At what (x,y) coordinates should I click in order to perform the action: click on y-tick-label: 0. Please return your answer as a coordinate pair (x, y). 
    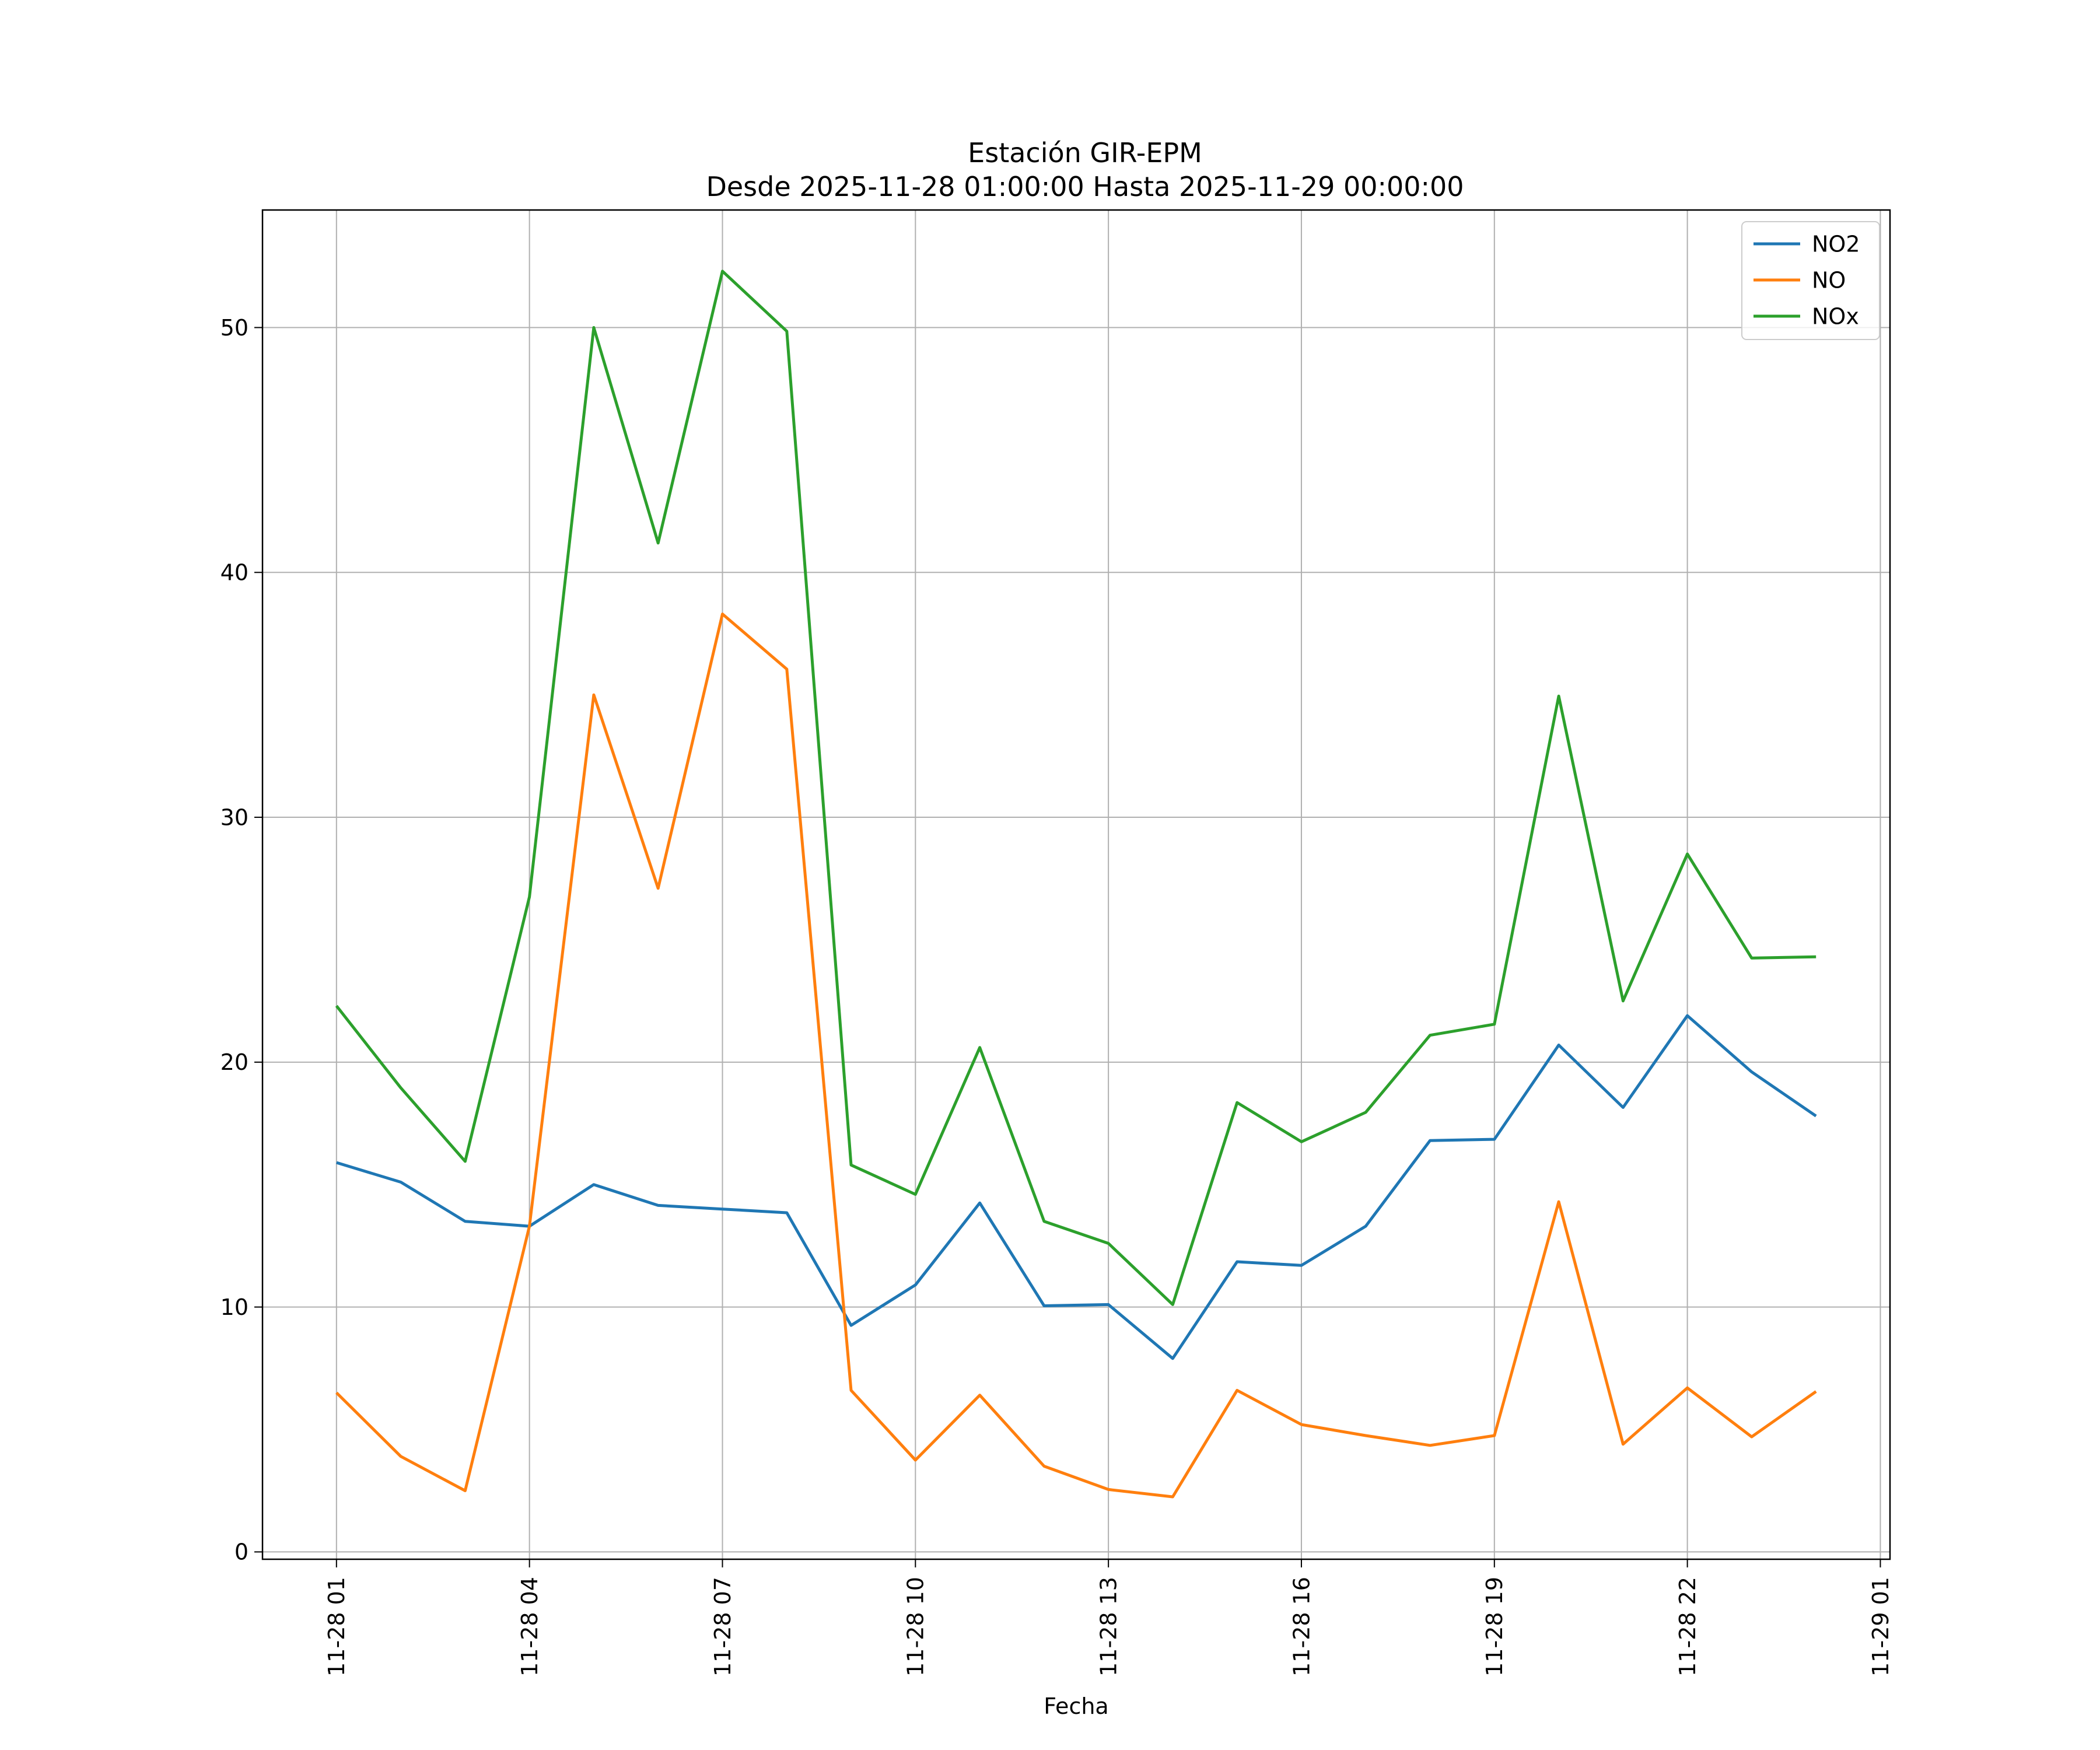
    Looking at the image, I should click on (242, 1552).